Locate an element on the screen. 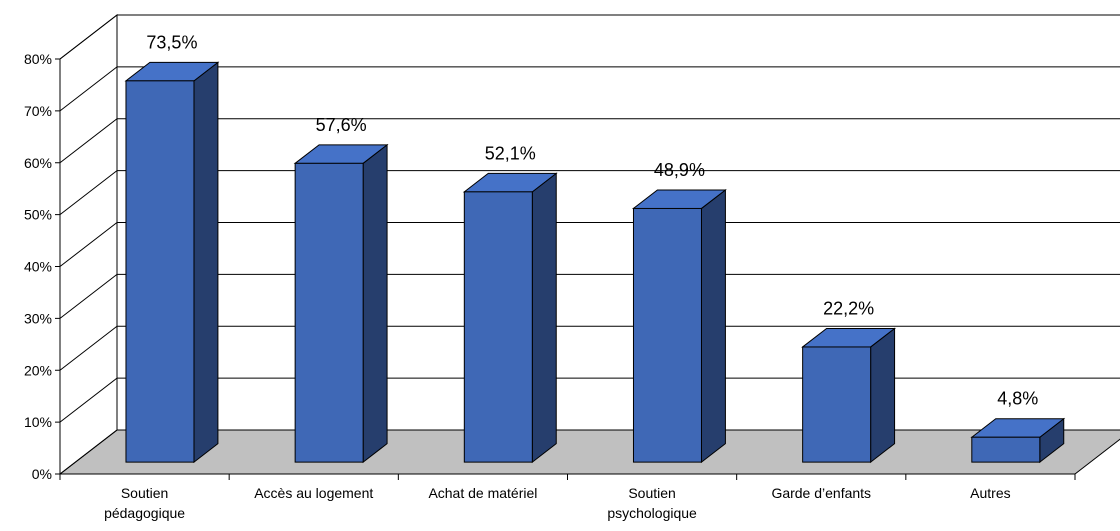  y-tick-label: 80% is located at coordinates (38, 59).